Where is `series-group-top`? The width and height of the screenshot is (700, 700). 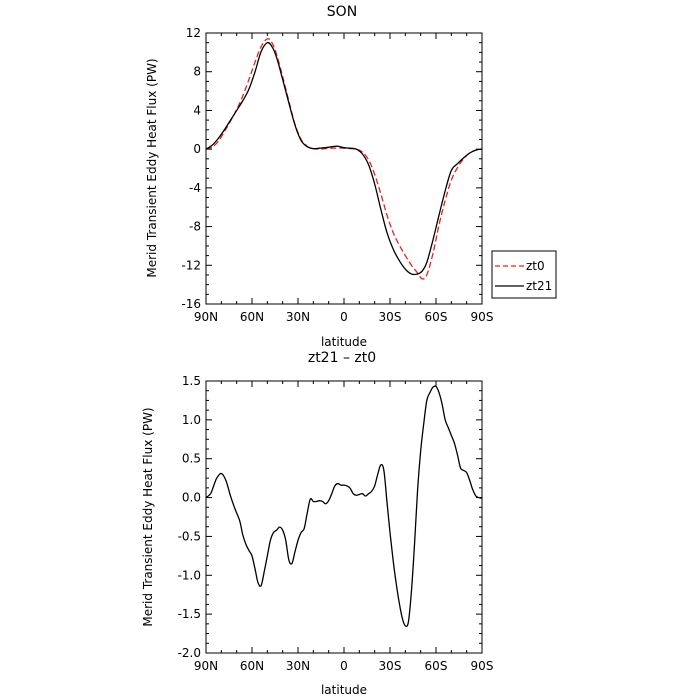 series-group-top is located at coordinates (344, 159).